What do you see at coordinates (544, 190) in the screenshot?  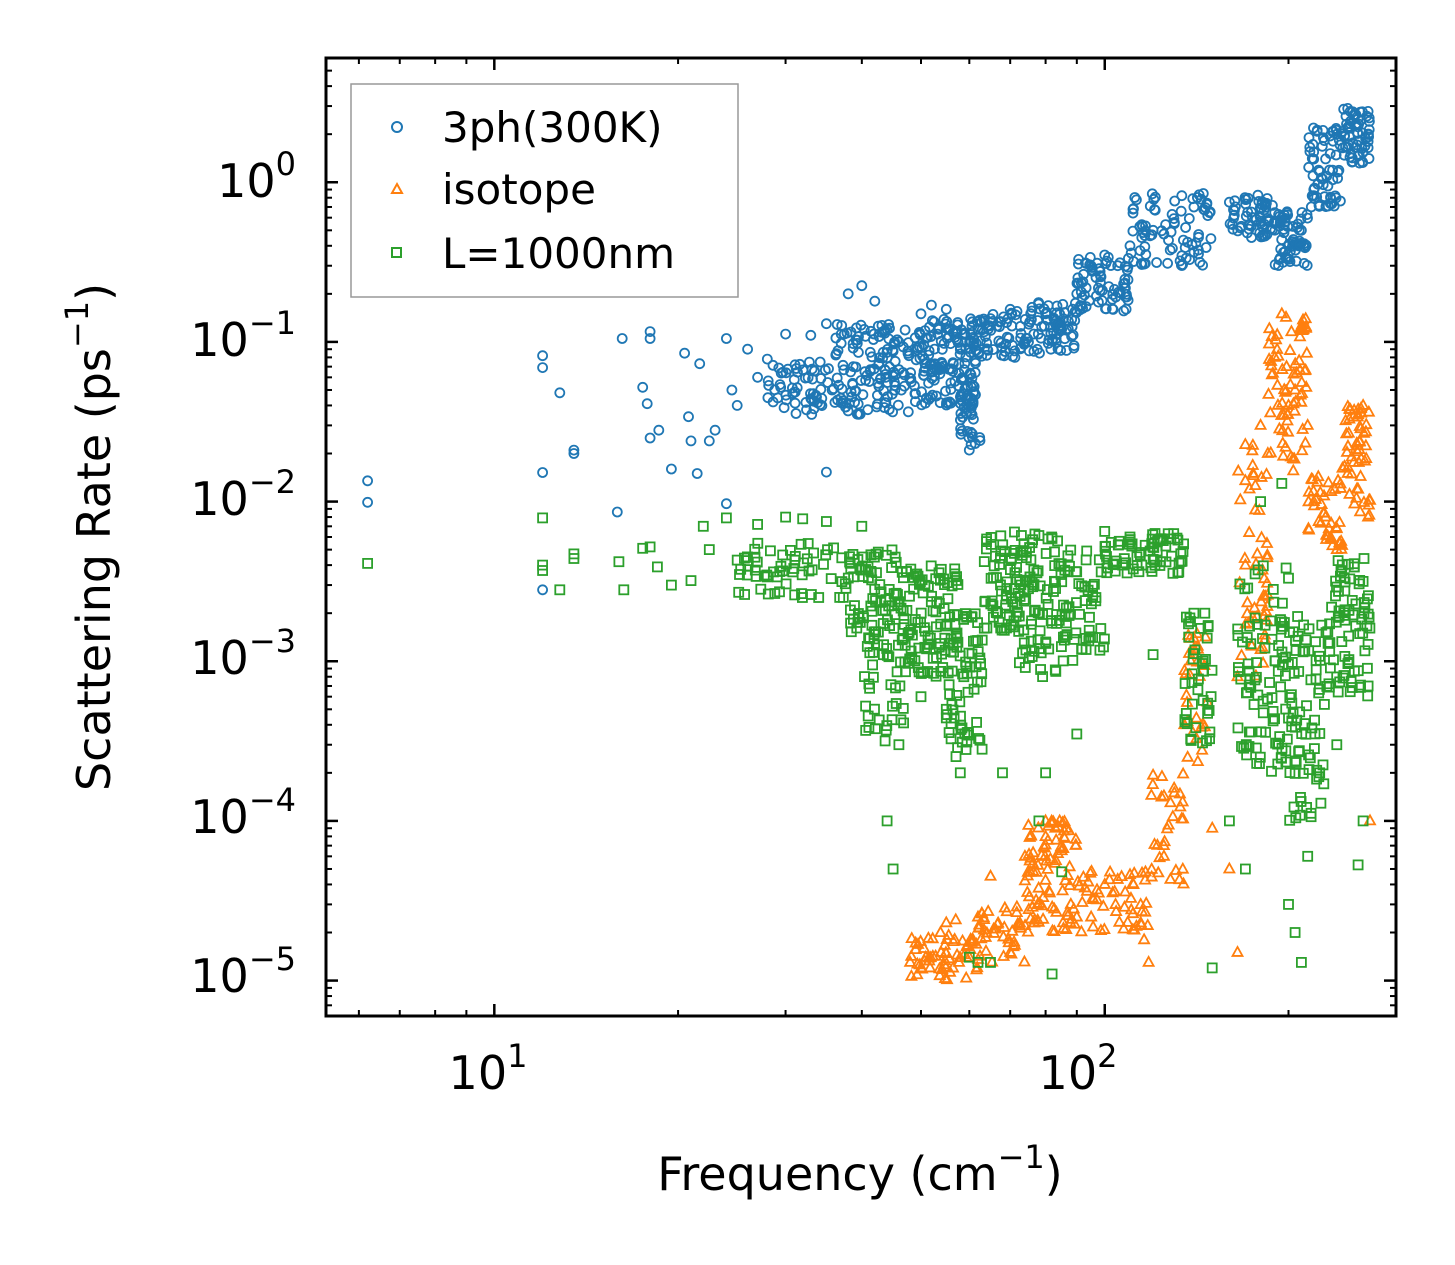 I see `legend: 3ph(300K) isotope L=1000nm` at bounding box center [544, 190].